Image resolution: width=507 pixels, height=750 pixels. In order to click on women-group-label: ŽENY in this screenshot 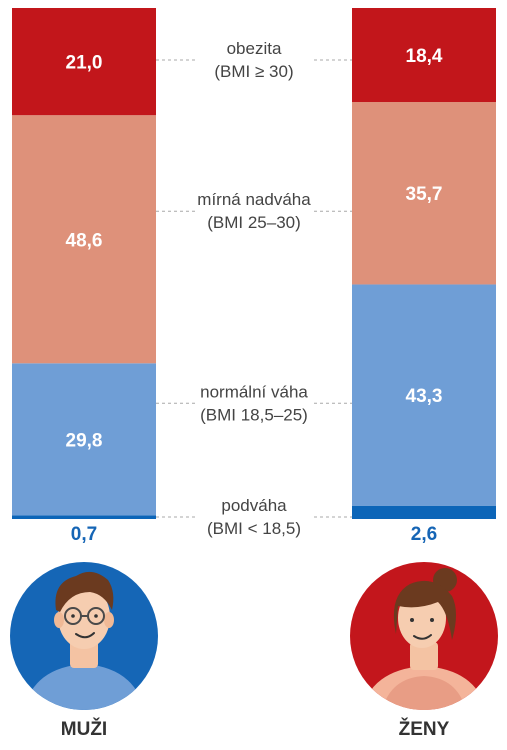, I will do `click(424, 729)`.